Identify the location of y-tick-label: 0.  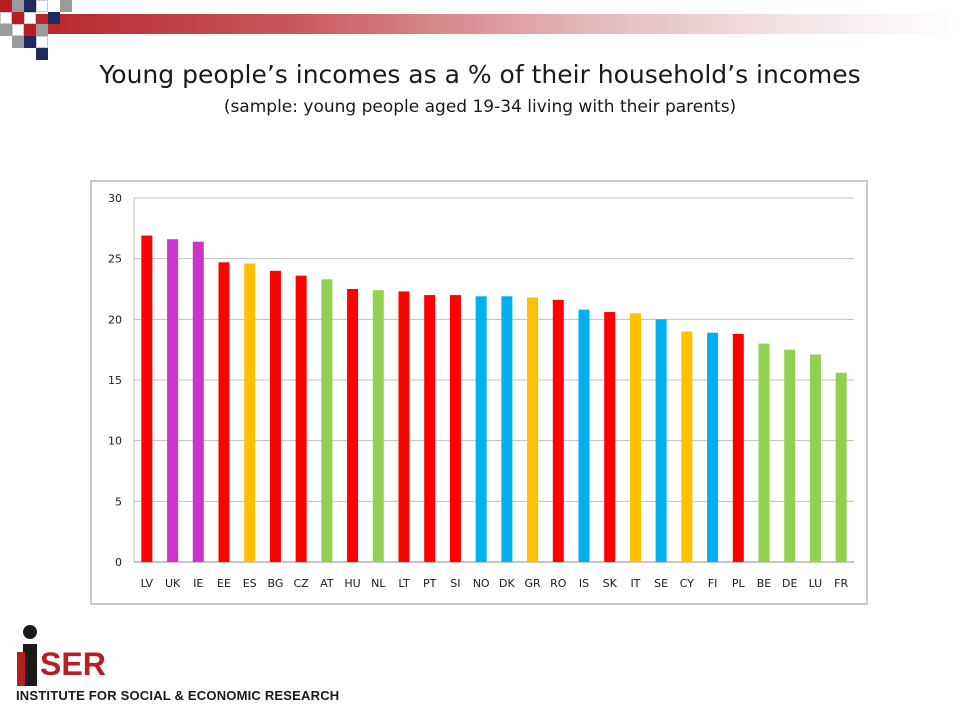
(118, 562).